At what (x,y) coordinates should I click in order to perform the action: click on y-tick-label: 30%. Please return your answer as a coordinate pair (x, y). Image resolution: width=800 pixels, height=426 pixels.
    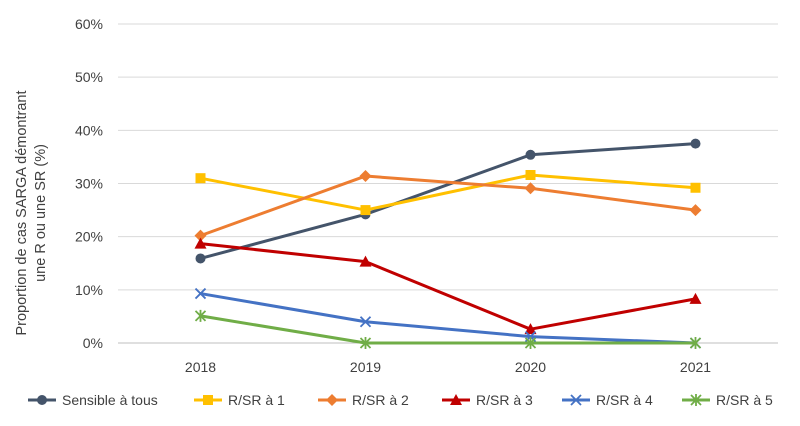
    Looking at the image, I should click on (89, 184).